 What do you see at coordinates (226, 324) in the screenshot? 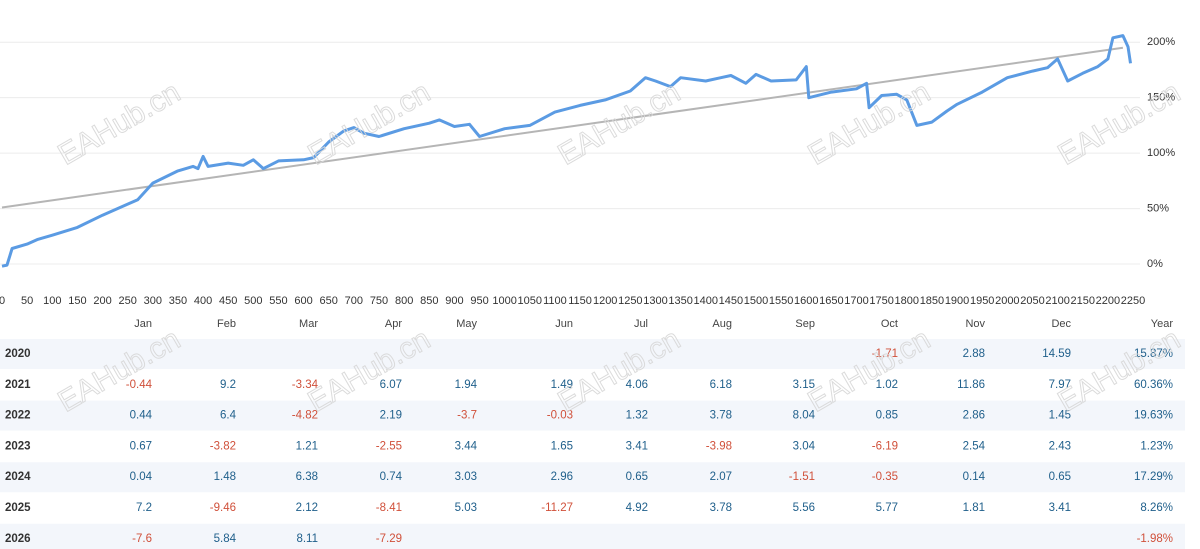
I see `column-header: Feb` at bounding box center [226, 324].